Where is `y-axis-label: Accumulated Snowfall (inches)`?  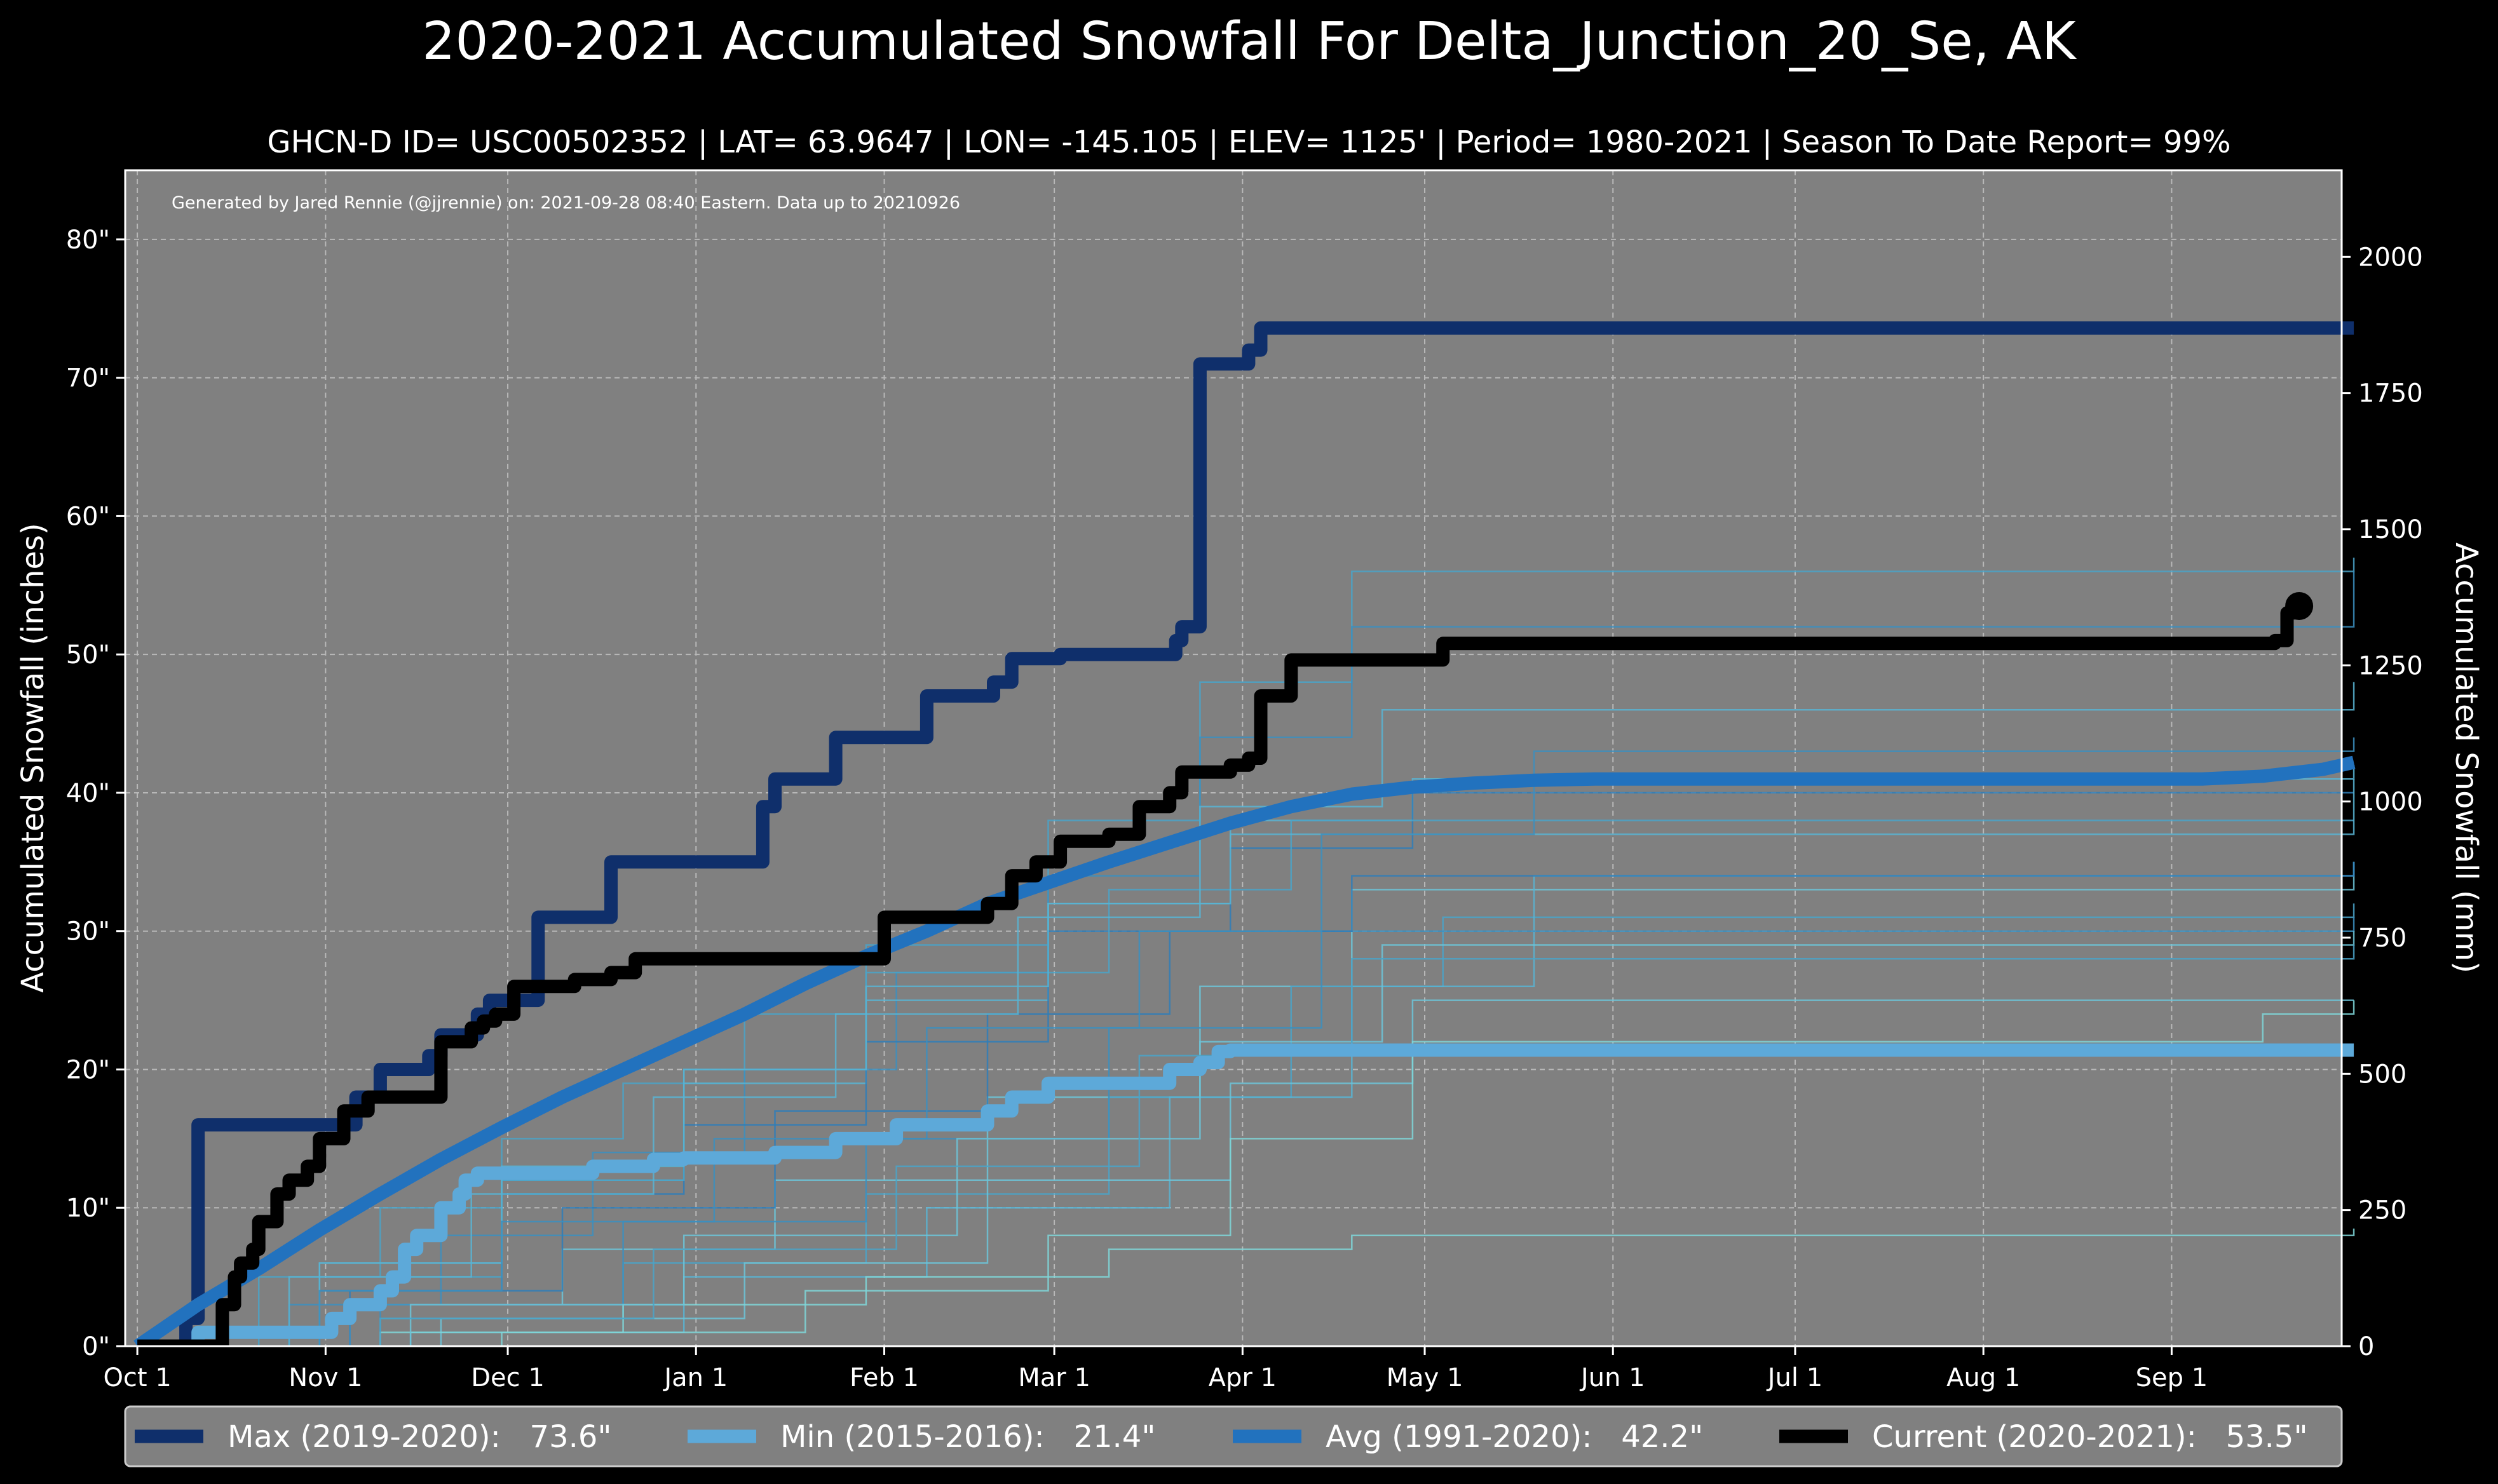 y-axis-label: Accumulated Snowfall (inches) is located at coordinates (33, 758).